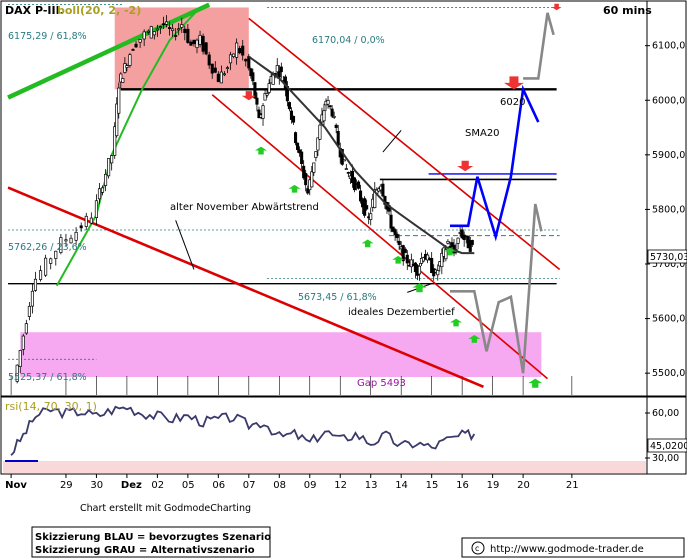 This screenshot has height=560, width=687. I want to click on time-tick-label: 06, so click(218, 485).